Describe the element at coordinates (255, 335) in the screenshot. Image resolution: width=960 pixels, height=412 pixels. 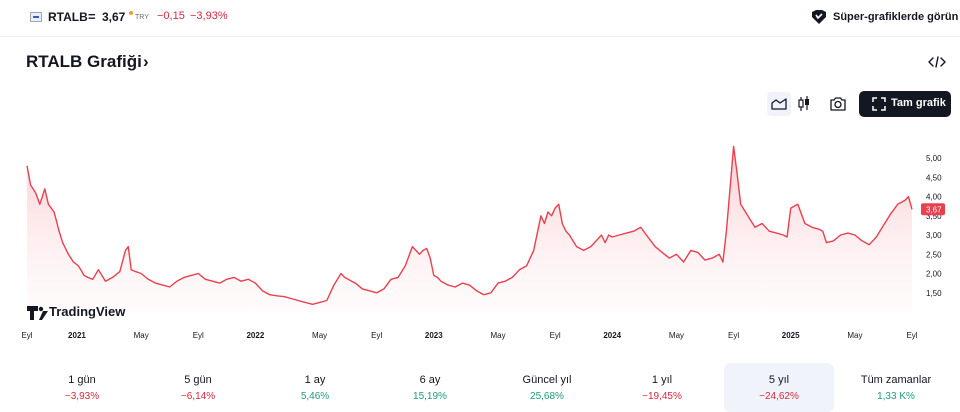
I see `x-tick-label: 2022` at that location.